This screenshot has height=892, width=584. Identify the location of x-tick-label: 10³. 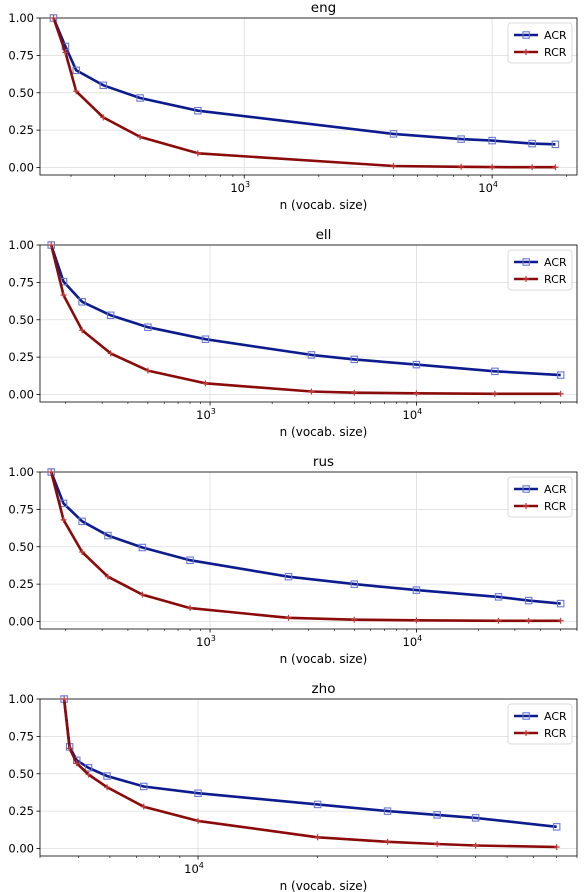
(240, 187).